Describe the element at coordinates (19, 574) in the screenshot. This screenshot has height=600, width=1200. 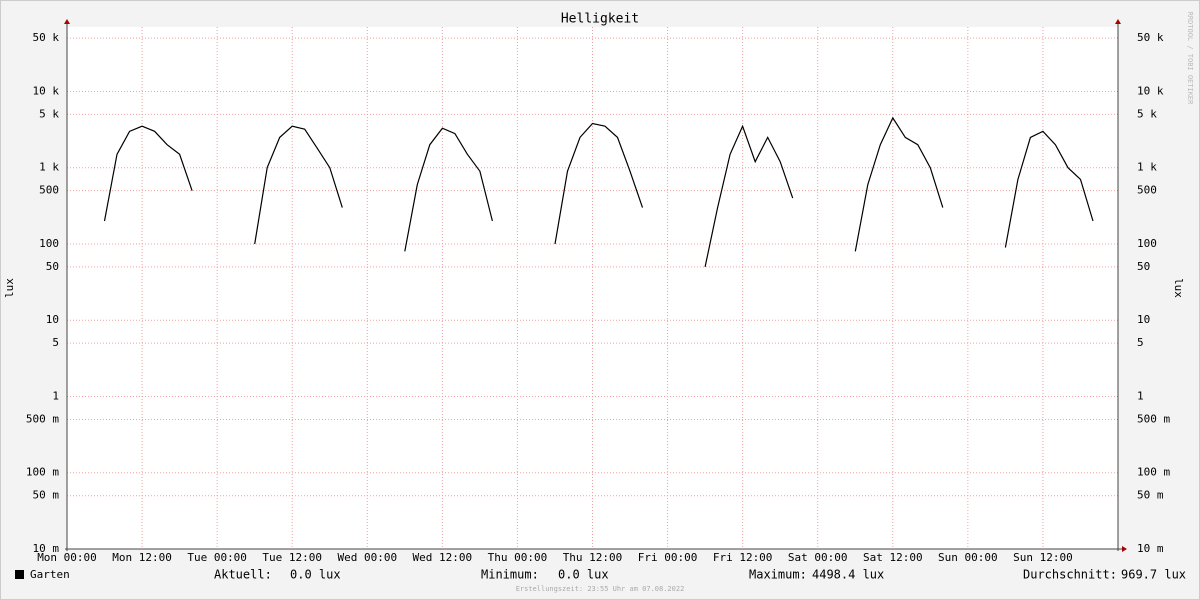
I see `legend-swatch` at that location.